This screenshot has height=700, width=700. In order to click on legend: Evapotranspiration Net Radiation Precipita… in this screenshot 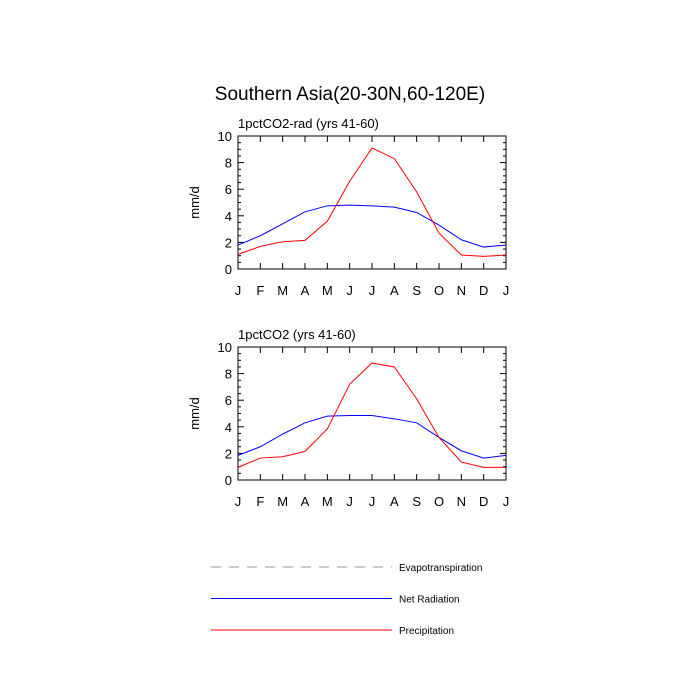, I will do `click(346, 600)`.